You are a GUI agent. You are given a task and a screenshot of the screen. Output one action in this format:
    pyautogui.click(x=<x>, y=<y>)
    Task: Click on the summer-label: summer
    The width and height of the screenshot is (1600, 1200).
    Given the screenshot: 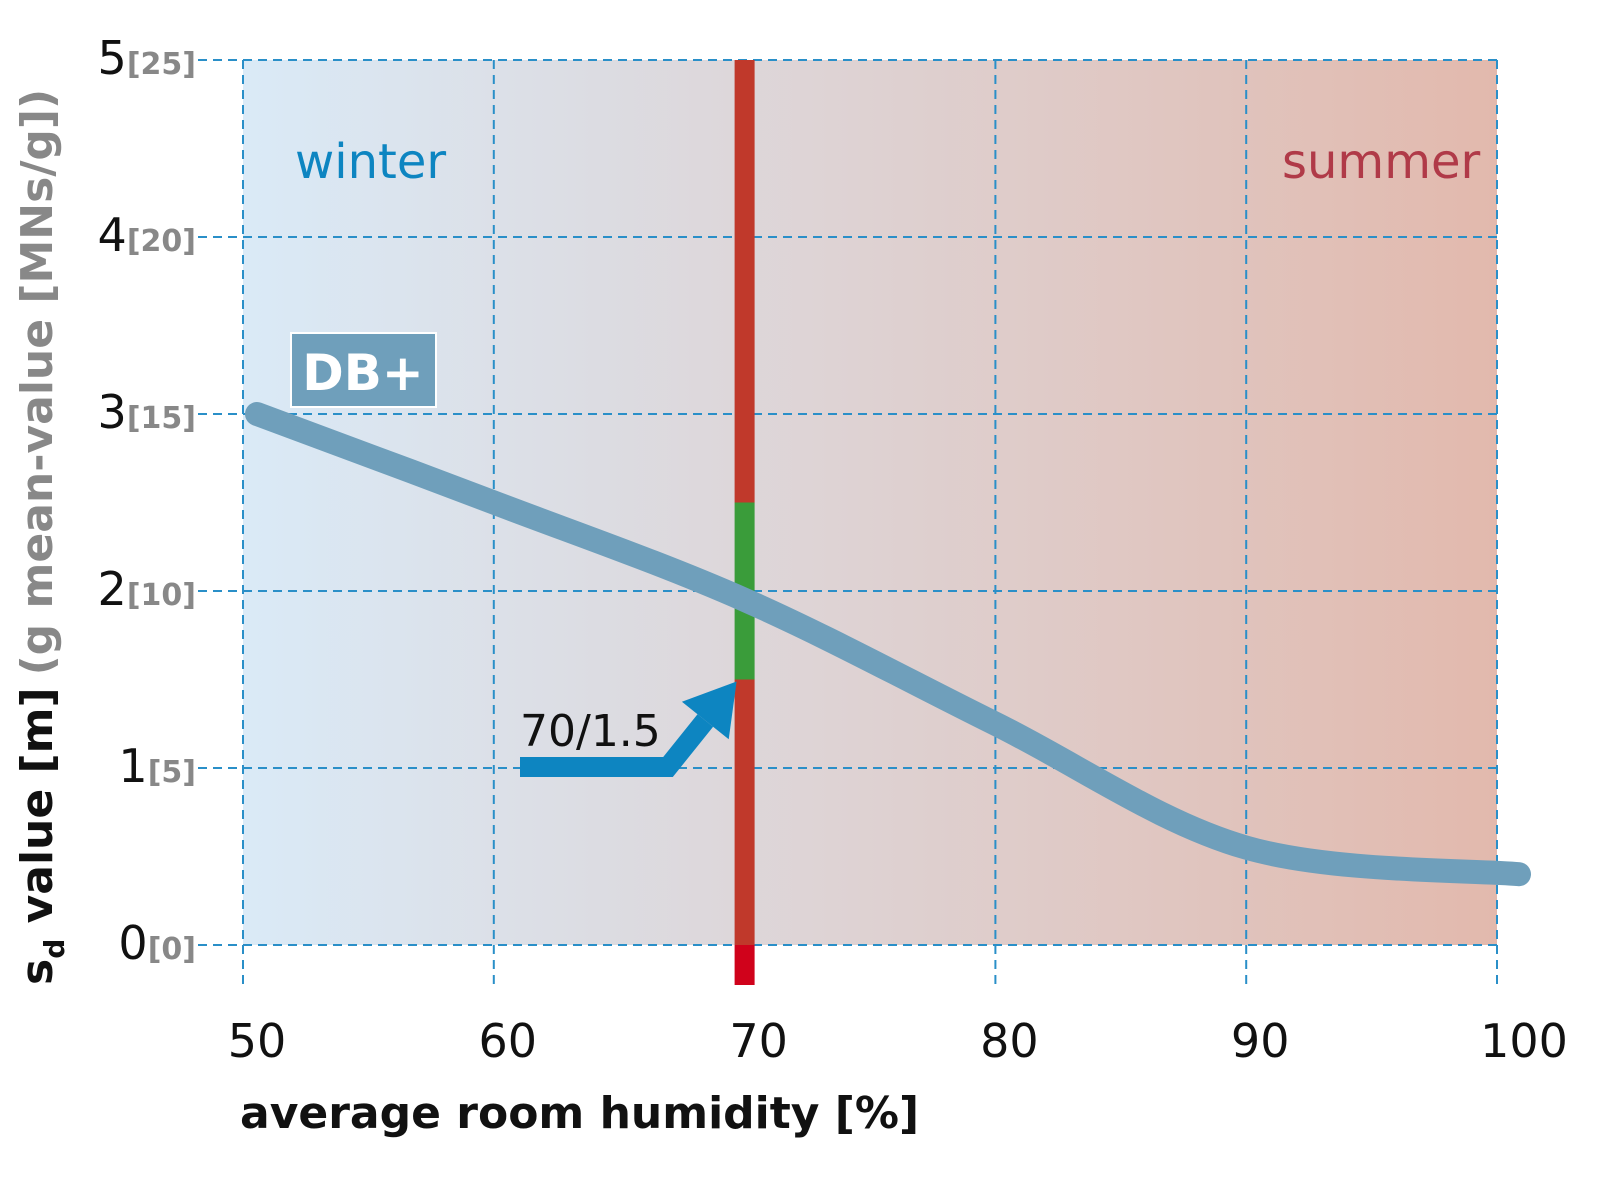 What is the action you would take?
    pyautogui.click(x=1381, y=162)
    